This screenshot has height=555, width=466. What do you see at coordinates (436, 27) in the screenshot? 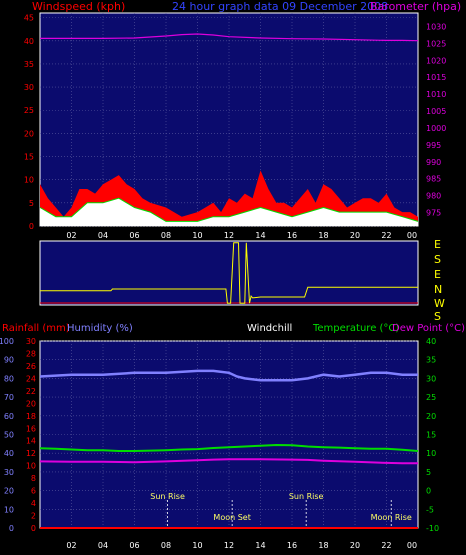
I see `baro-tick-label-11: 1030` at bounding box center [436, 27].